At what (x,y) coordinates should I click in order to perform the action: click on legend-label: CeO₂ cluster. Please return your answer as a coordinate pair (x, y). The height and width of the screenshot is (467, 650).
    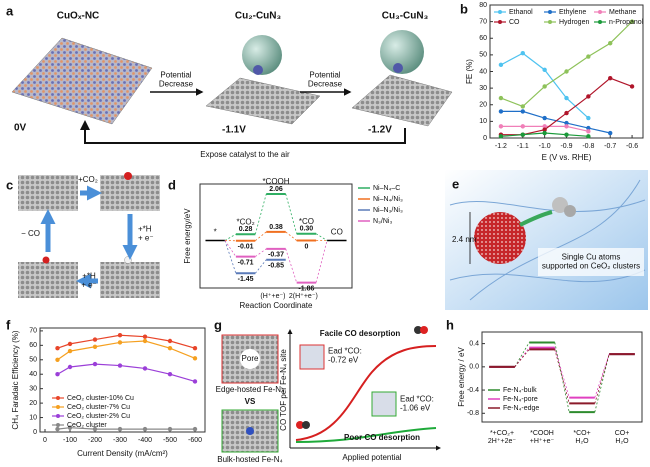
    Looking at the image, I should click on (87, 425).